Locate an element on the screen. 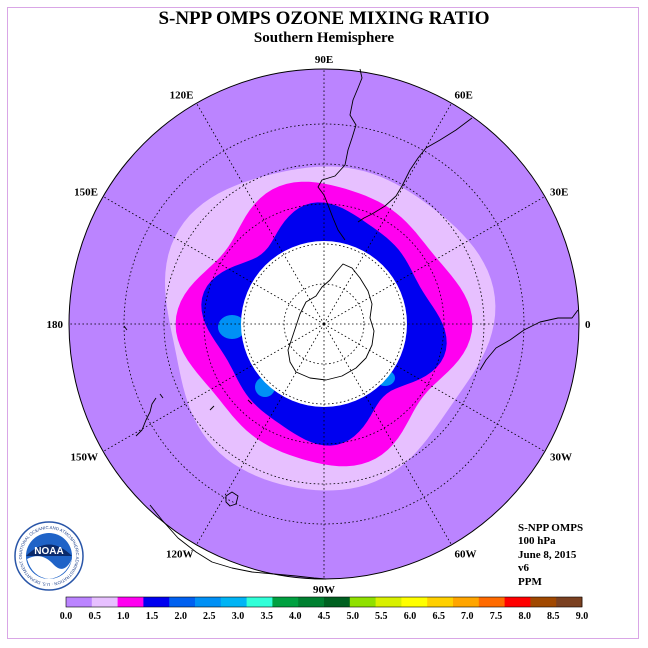  coastline-south-america-east is located at coordinates (415, 170).